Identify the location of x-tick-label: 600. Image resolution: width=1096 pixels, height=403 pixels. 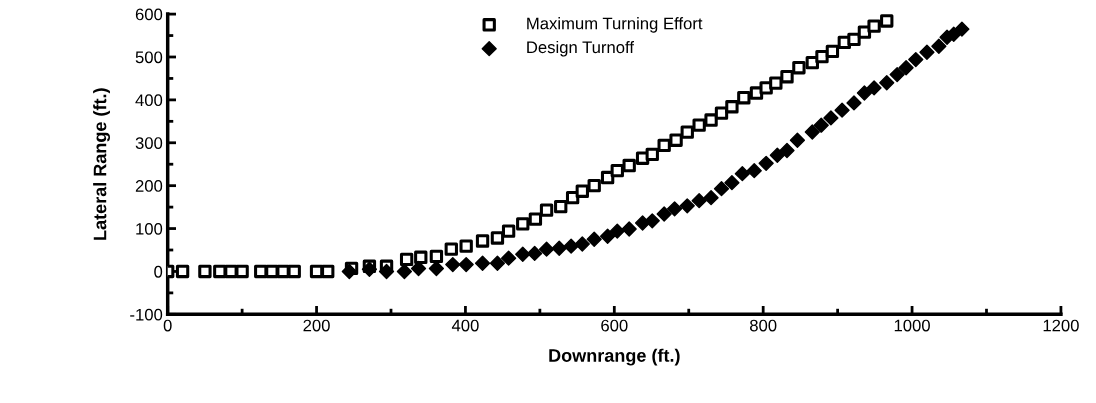
(614, 325).